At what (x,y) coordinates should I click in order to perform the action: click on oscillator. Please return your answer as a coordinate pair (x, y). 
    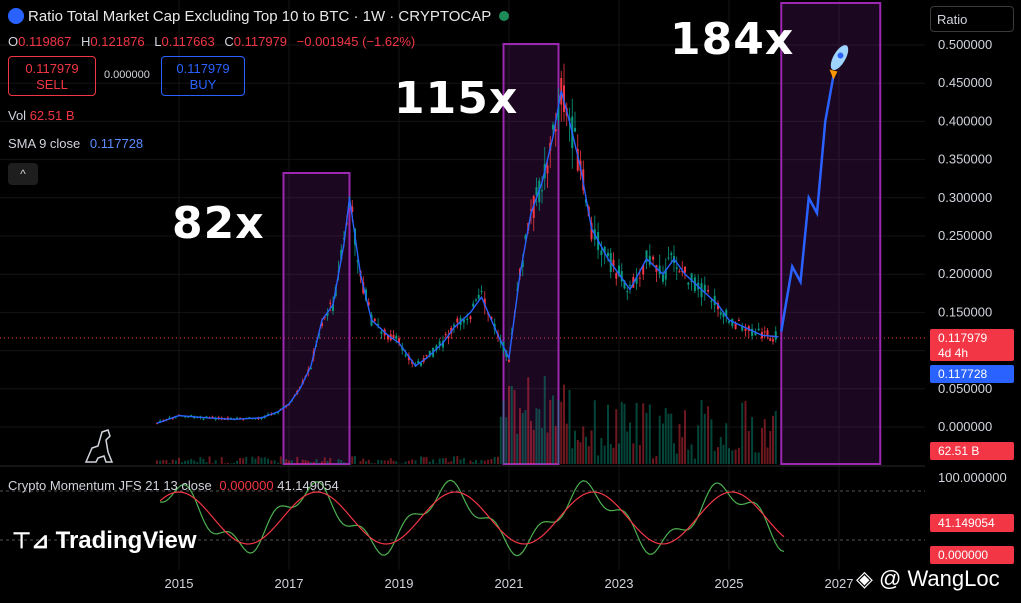
    Looking at the image, I should click on (462, 518).